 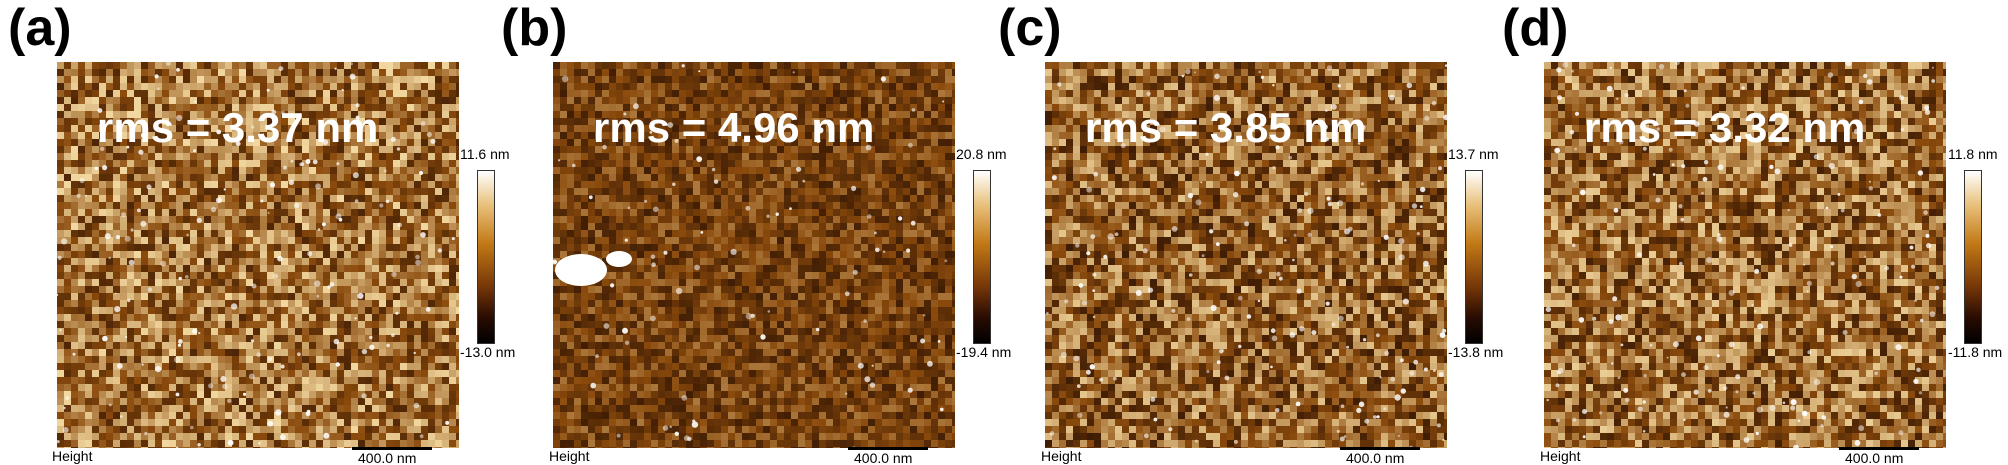 I want to click on panel-label: (b), so click(x=534, y=28).